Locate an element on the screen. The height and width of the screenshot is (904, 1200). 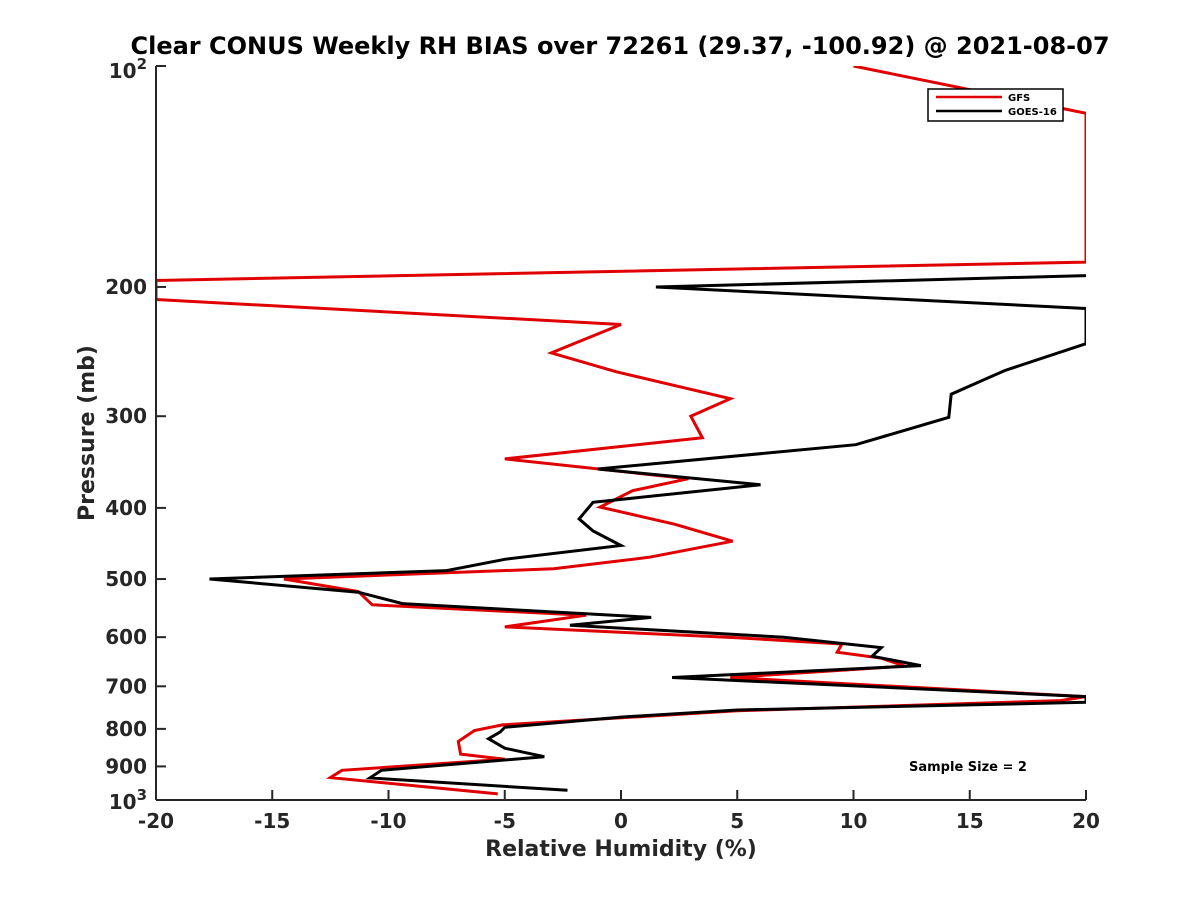
x-tick-label: -5 is located at coordinates (505, 821).